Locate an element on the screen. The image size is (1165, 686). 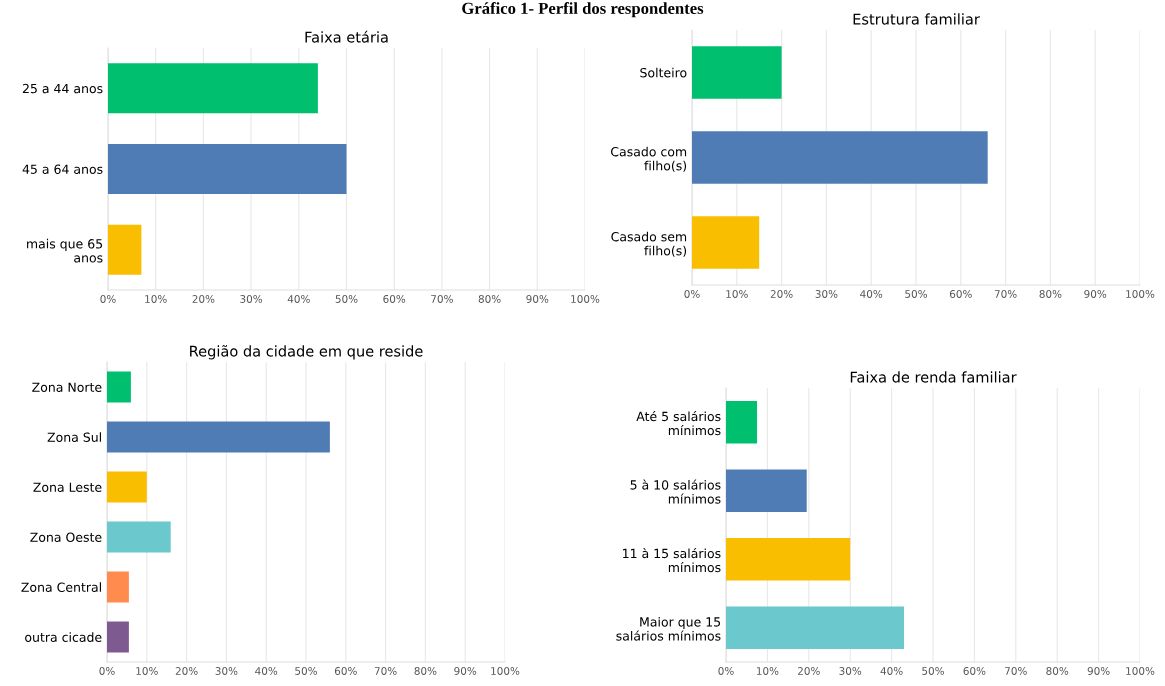
y-tick-label: Solteiro is located at coordinates (663, 72).